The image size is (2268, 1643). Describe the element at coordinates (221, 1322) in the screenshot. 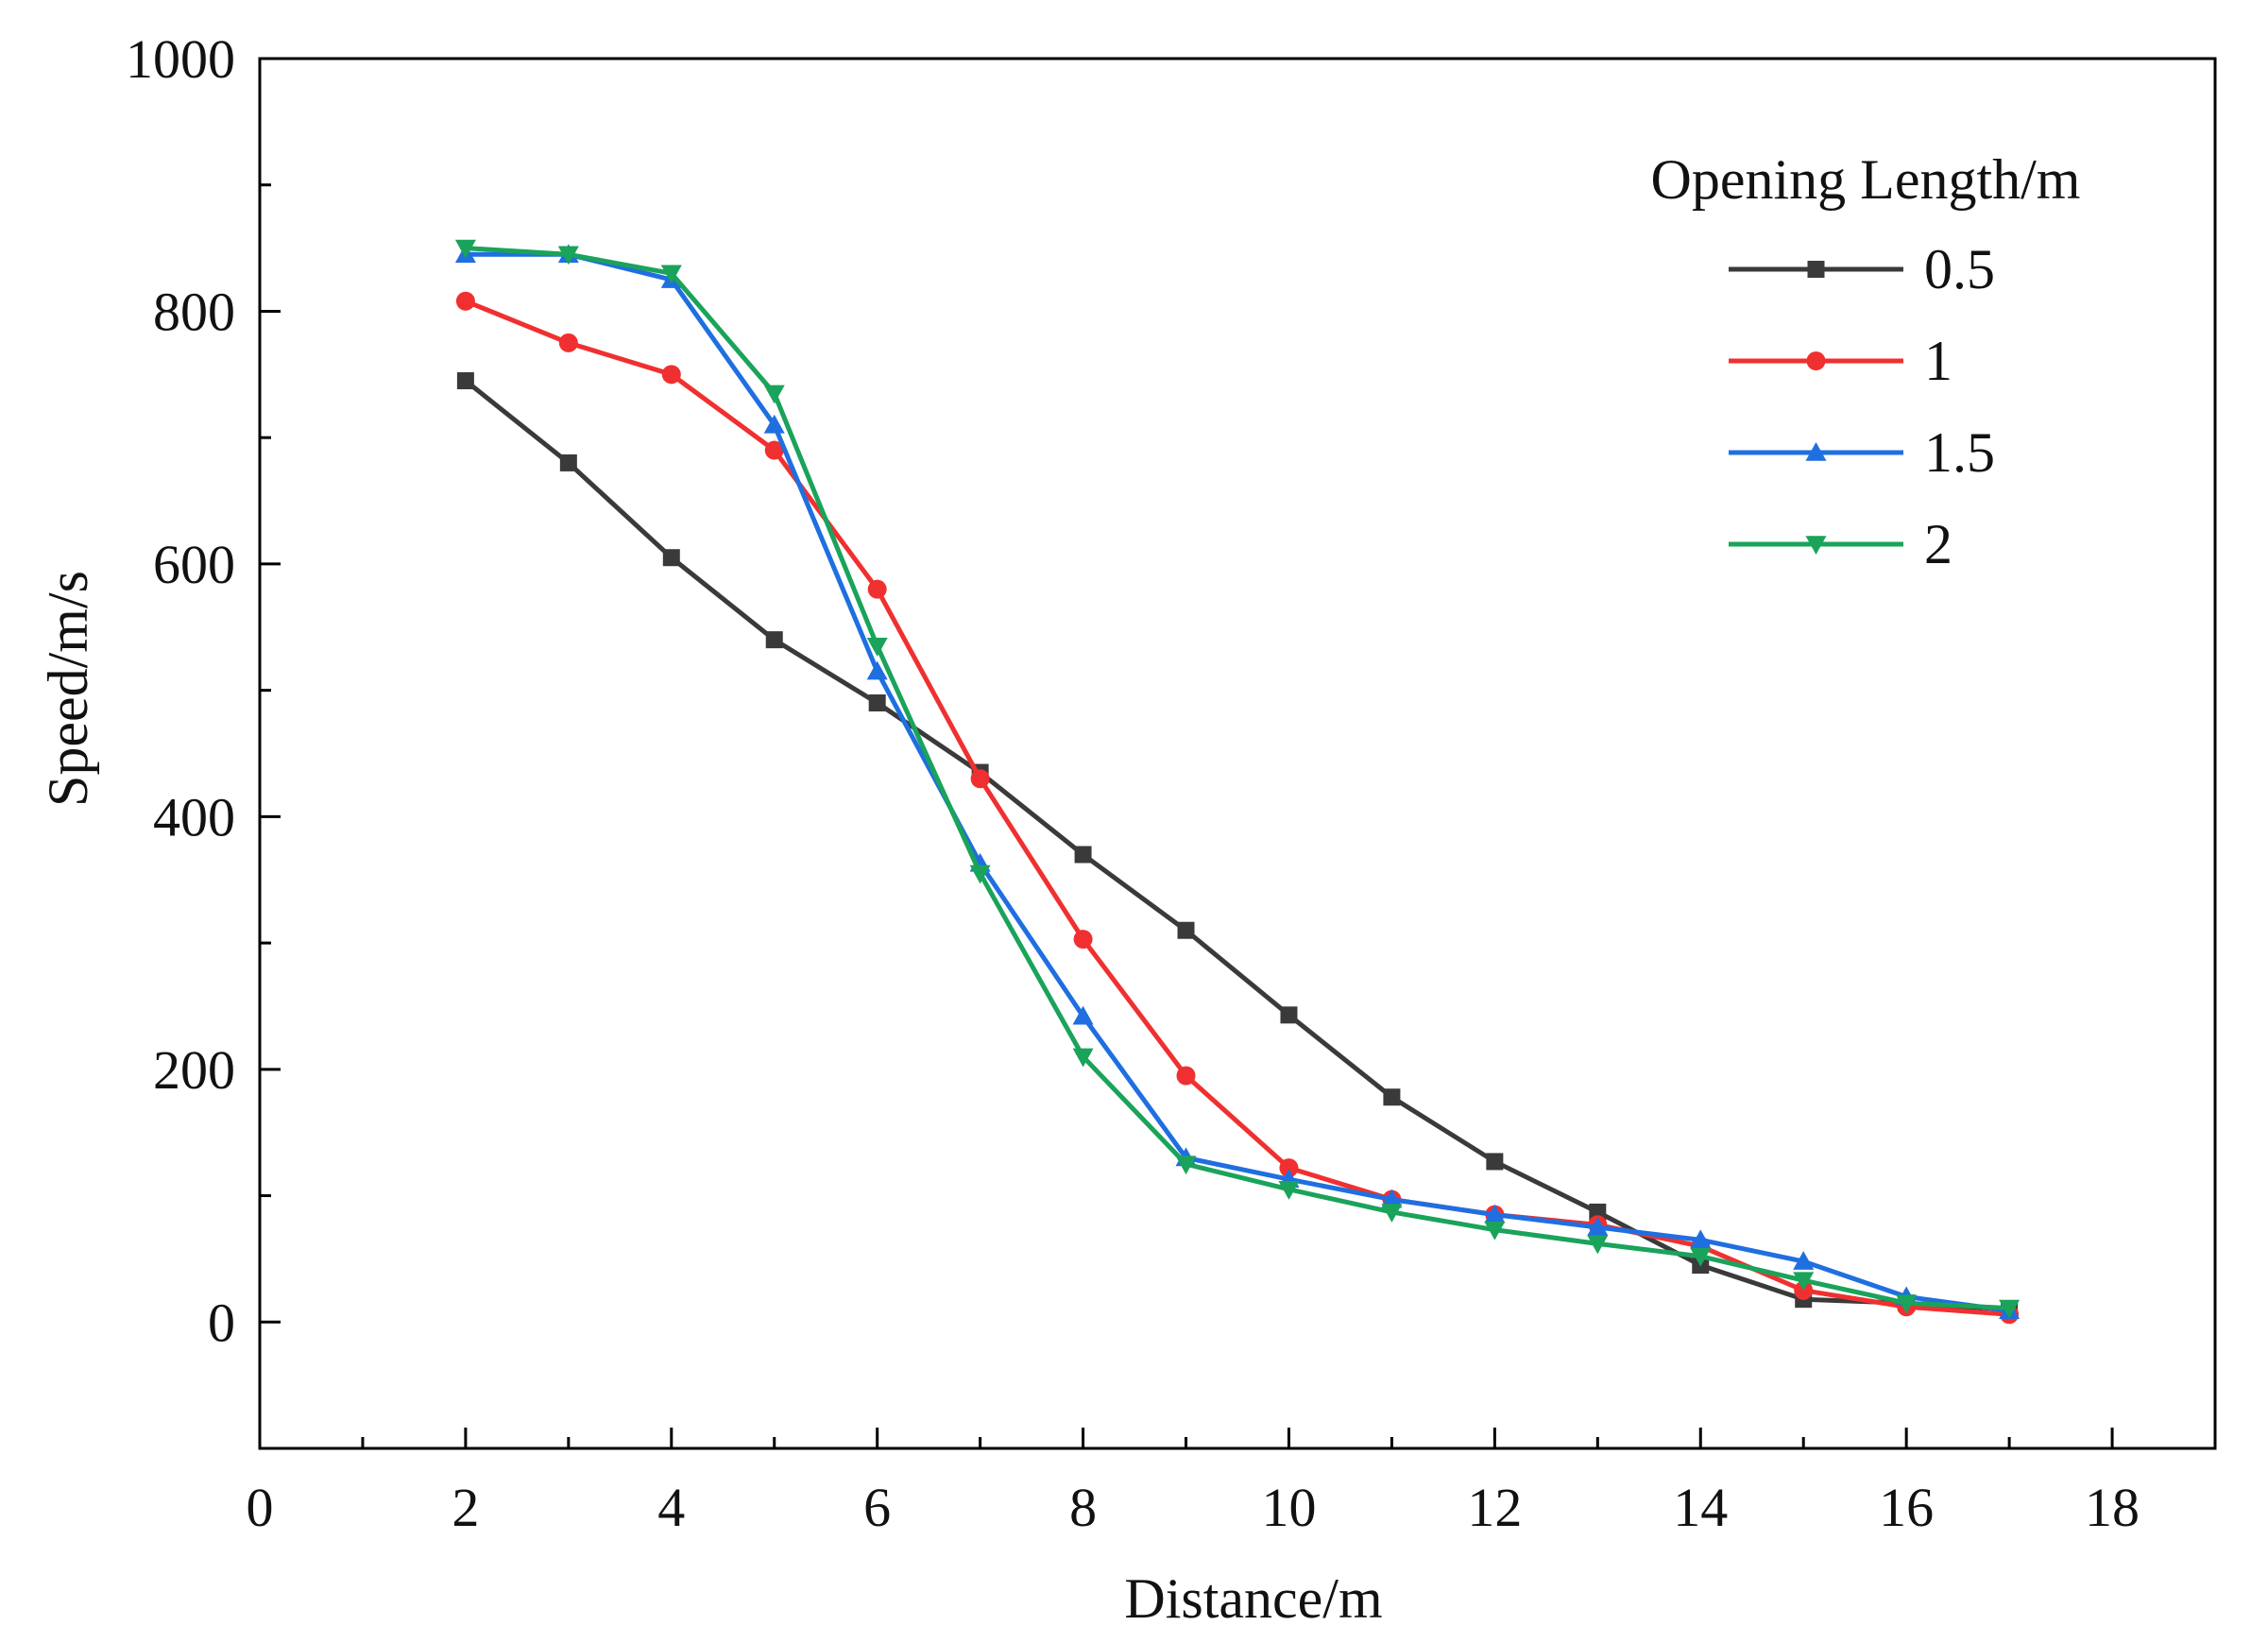

I see `y-tick-label: 0` at that location.